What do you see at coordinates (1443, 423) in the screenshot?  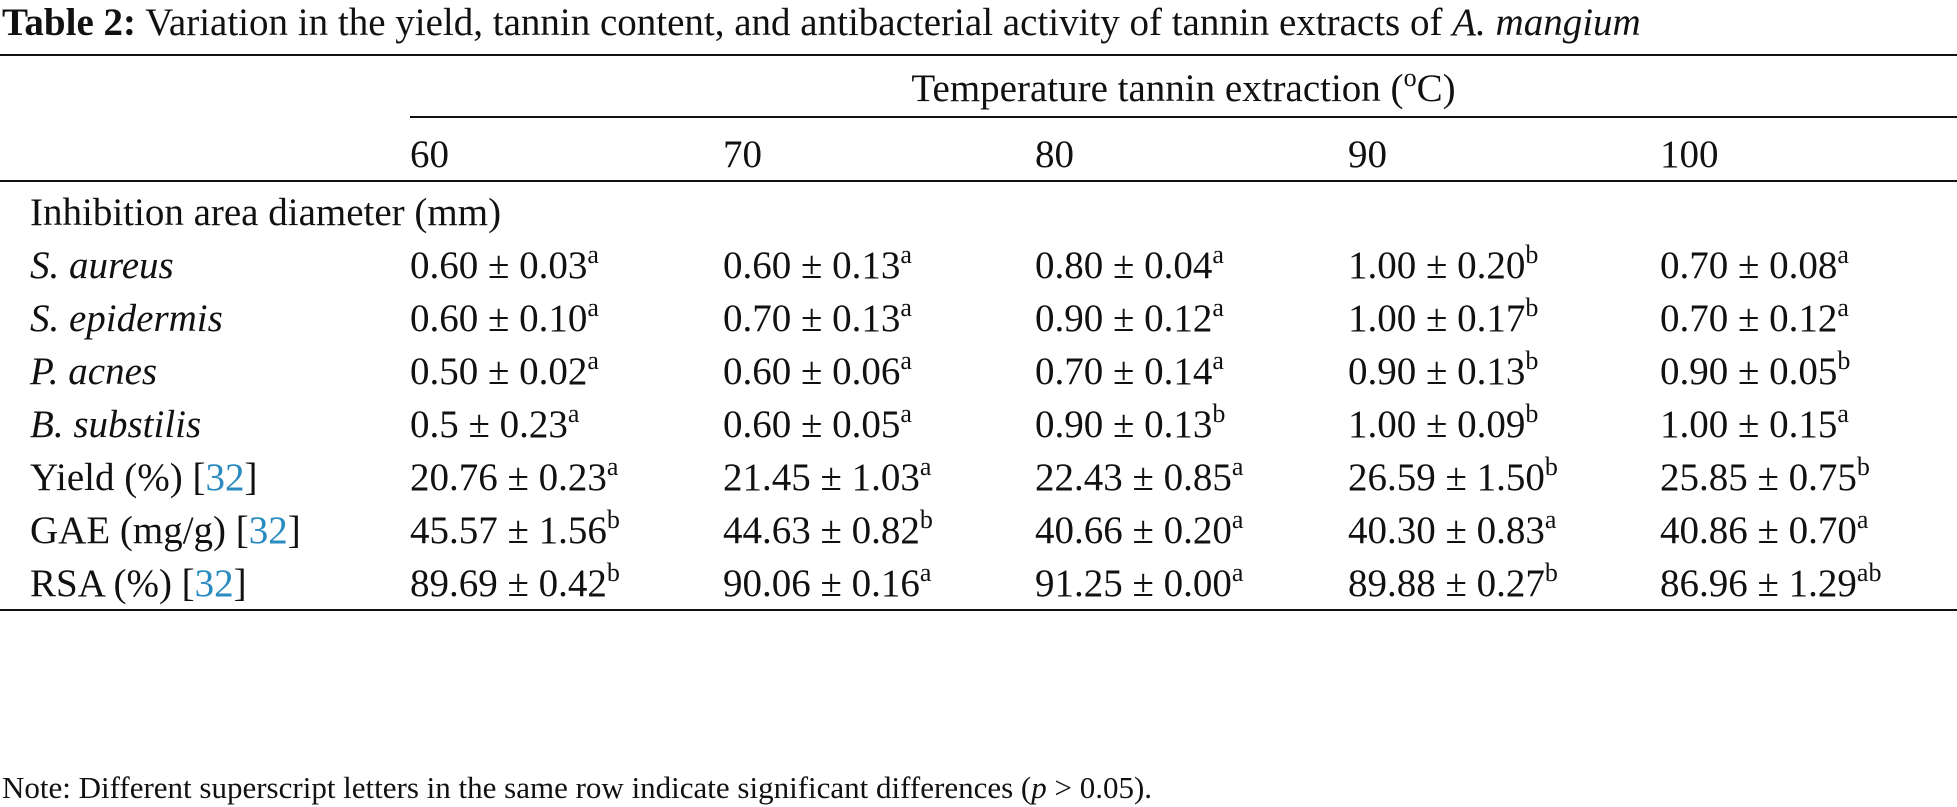 I see `table-cell: 1.00 ± 0.09b` at bounding box center [1443, 423].